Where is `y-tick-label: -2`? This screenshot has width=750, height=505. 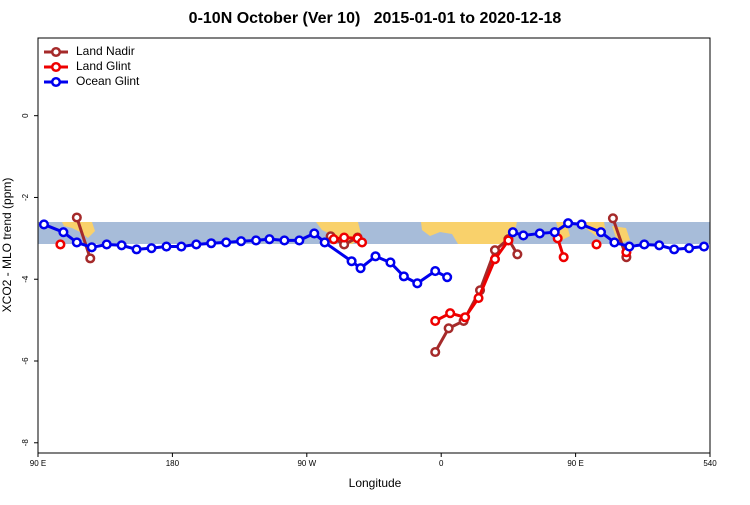
y-tick-label: -2 is located at coordinates (25, 197).